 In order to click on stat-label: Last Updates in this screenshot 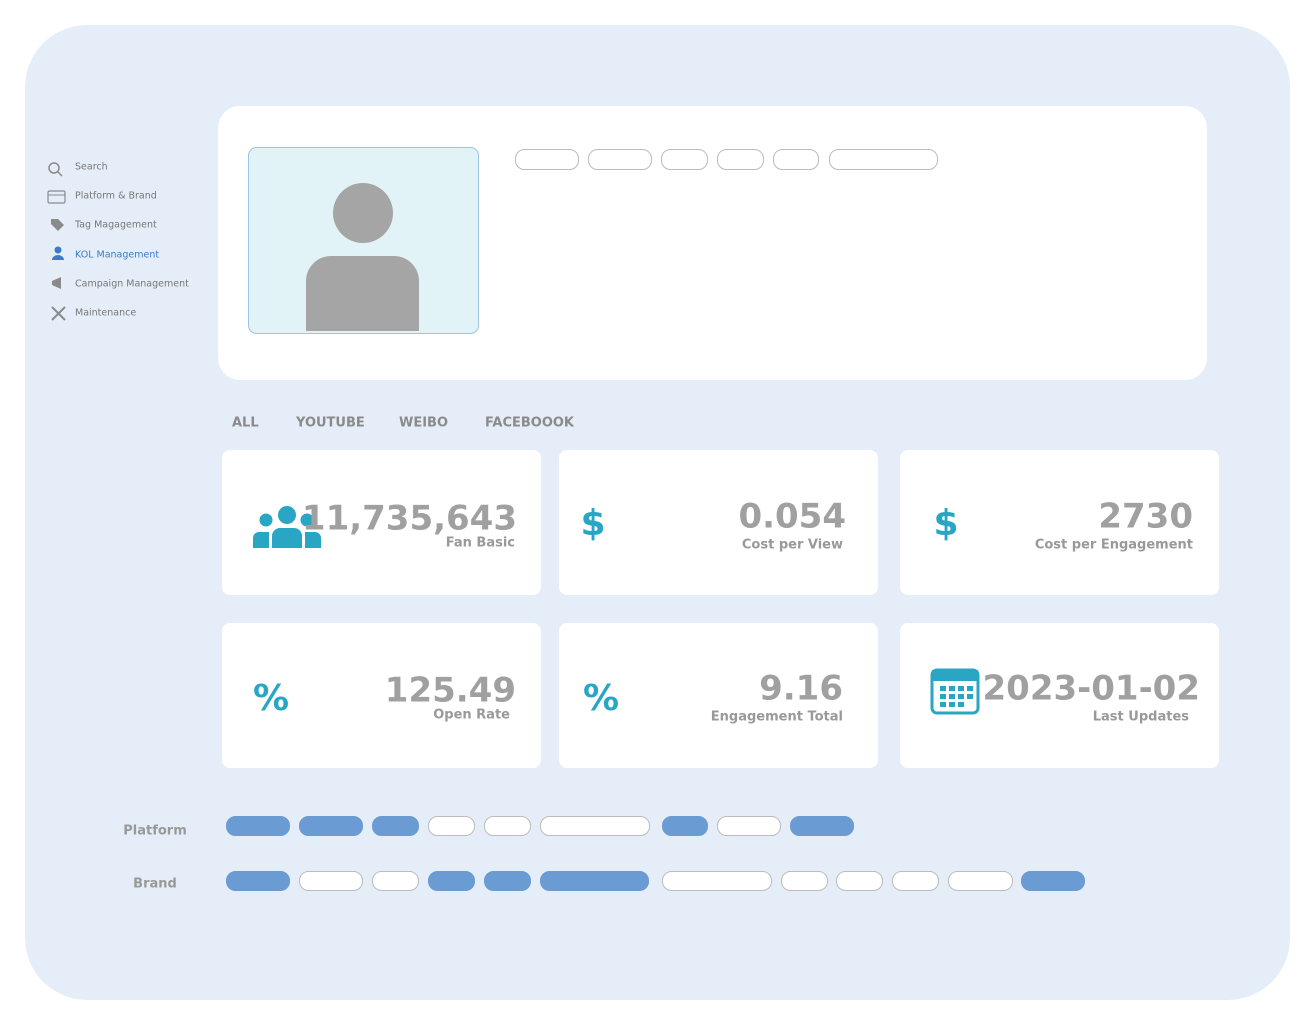, I will do `click(1141, 717)`.